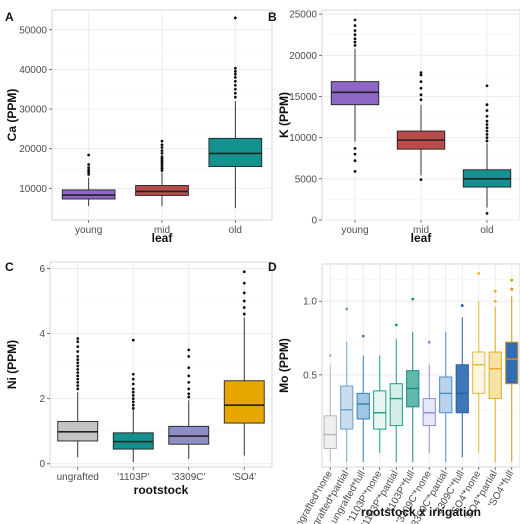  Describe the element at coordinates (9, 267) in the screenshot. I see `panel-letter: C` at that location.